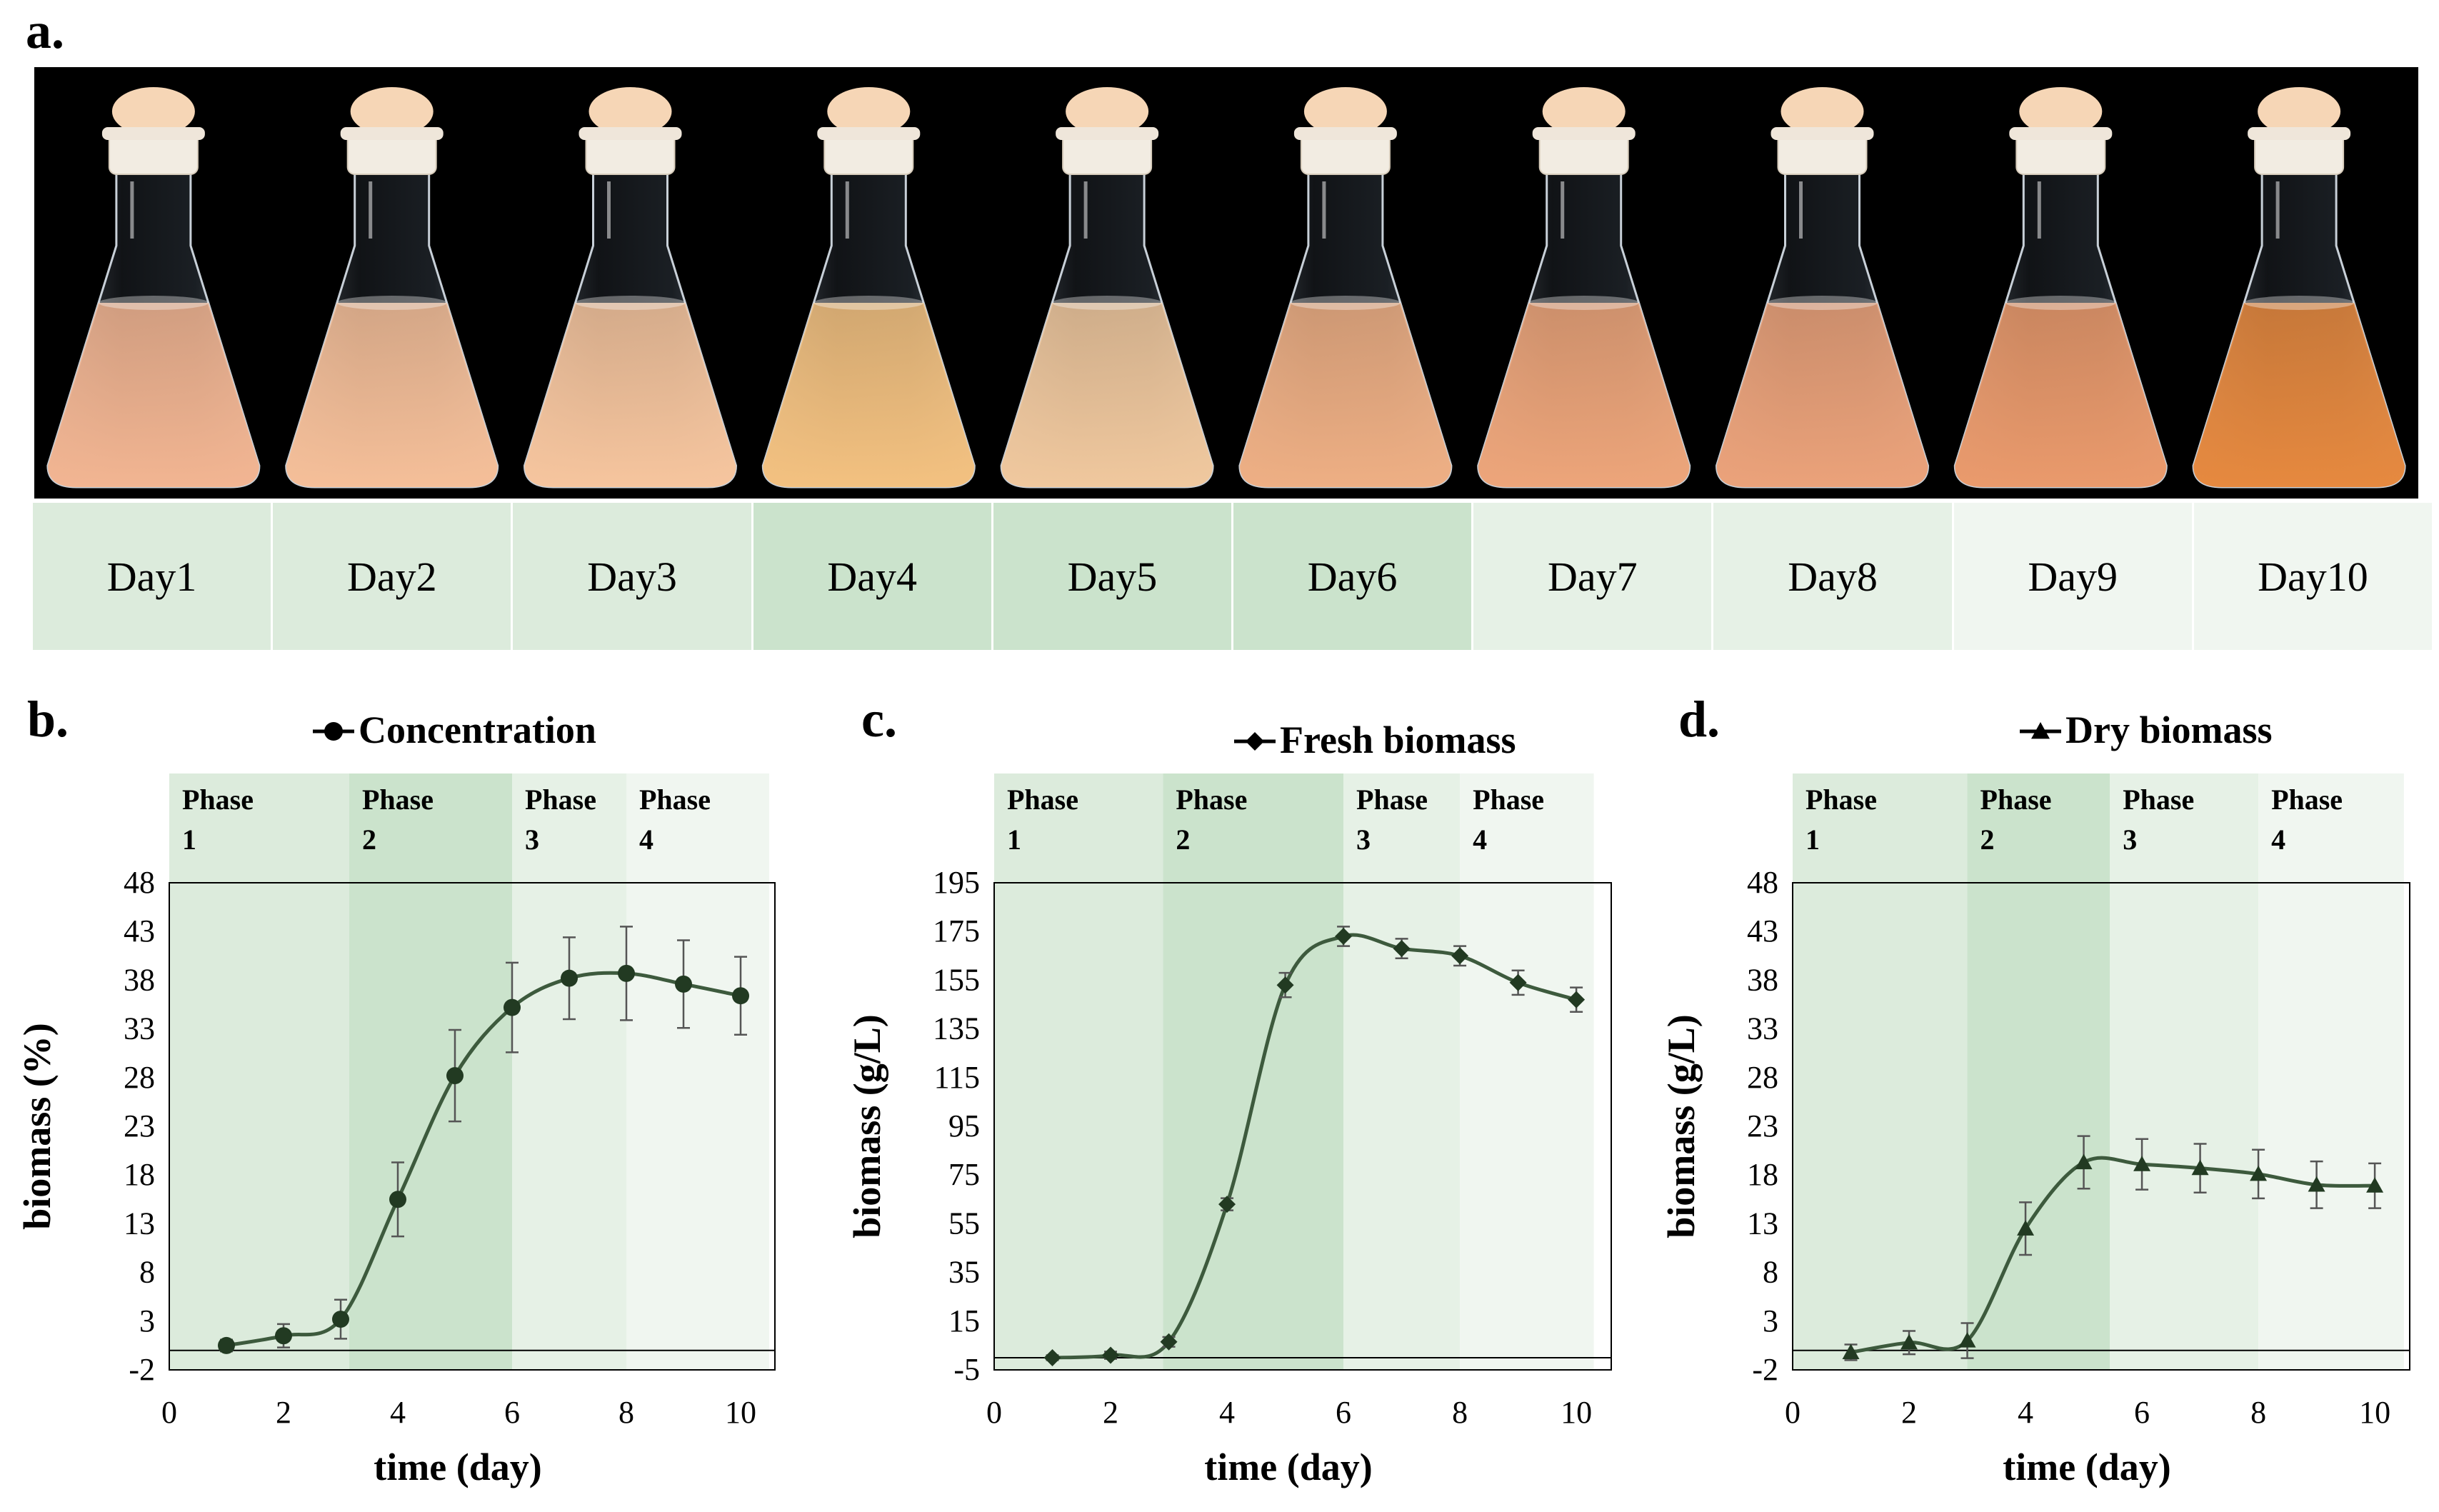 The image size is (2439, 1512). Describe the element at coordinates (48, 719) in the screenshot. I see `panel-label-b: b.` at that location.